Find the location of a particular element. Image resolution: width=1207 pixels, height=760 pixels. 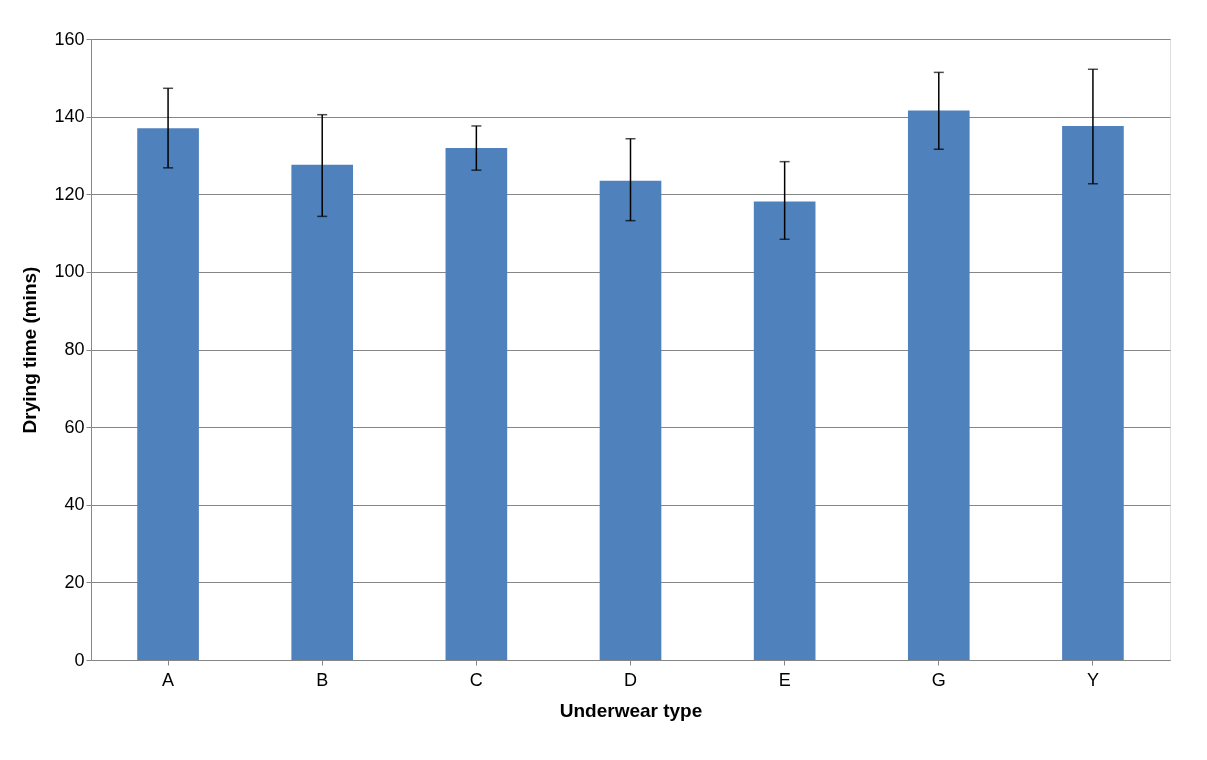

x-tick-label: G is located at coordinates (938, 679).